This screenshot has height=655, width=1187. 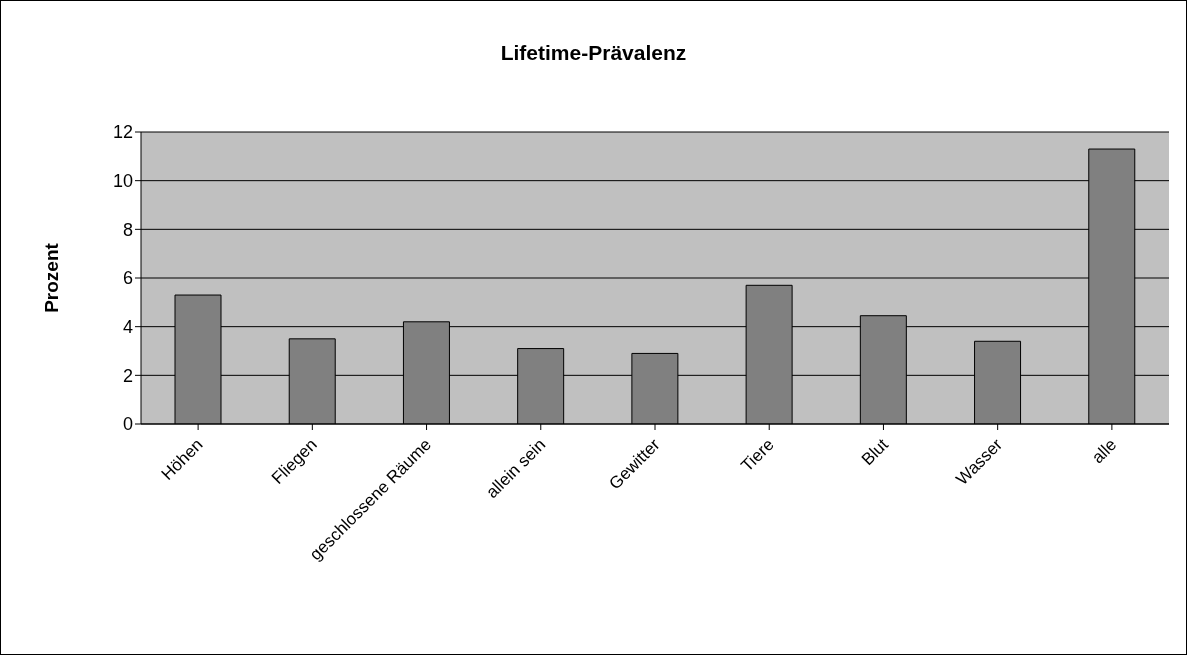 I want to click on y-tick-label: 8, so click(x=127, y=229).